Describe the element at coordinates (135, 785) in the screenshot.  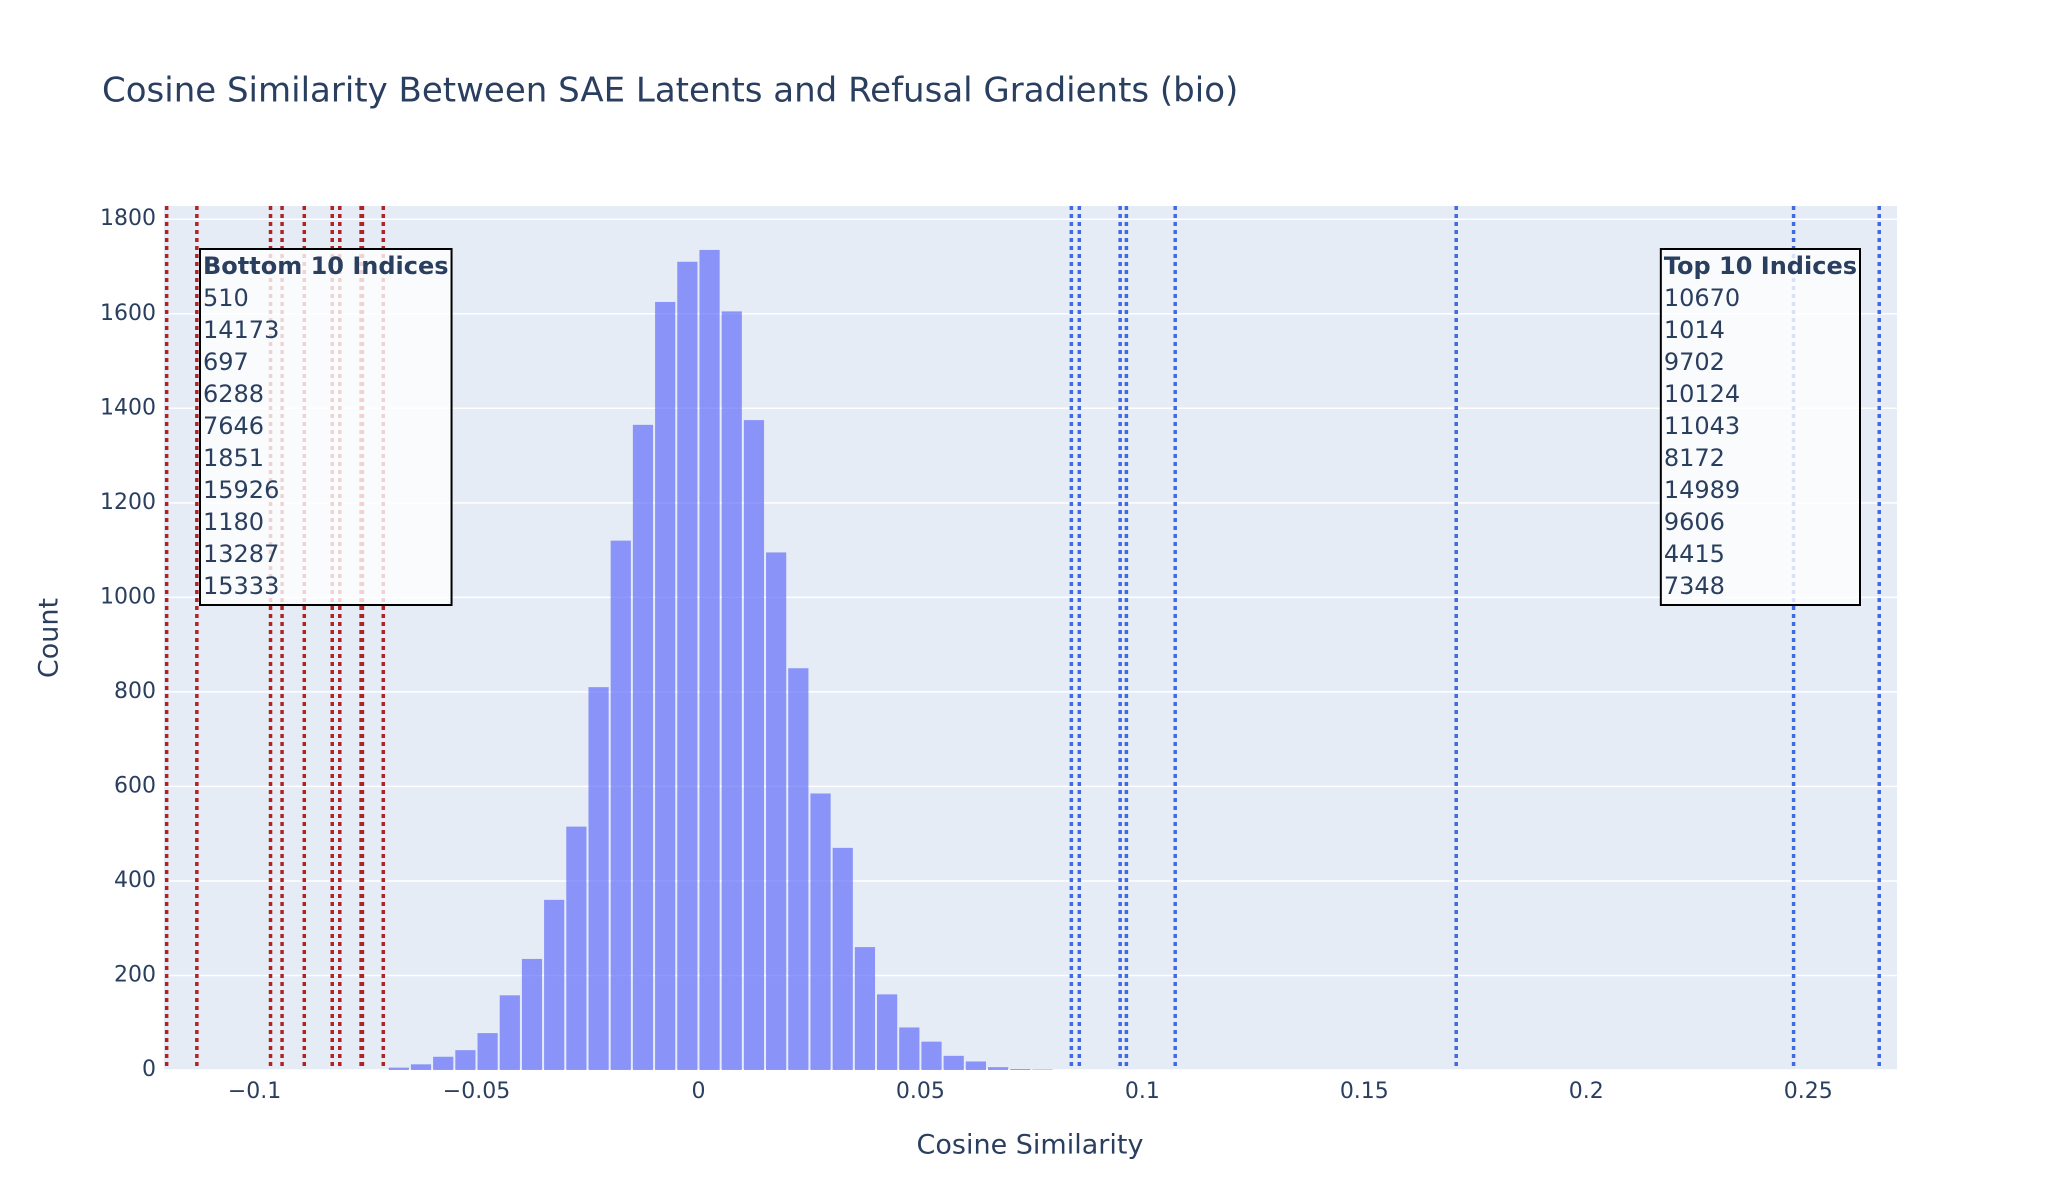
I see `y-tick-label: 600` at that location.